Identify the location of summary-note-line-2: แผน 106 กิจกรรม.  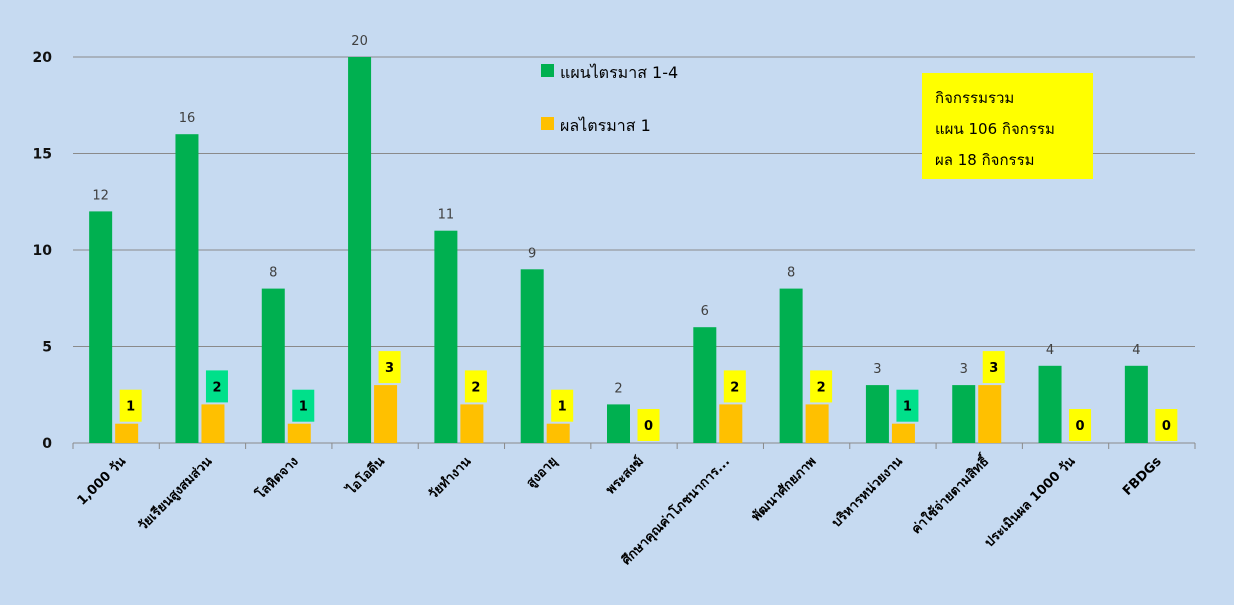
(995, 129).